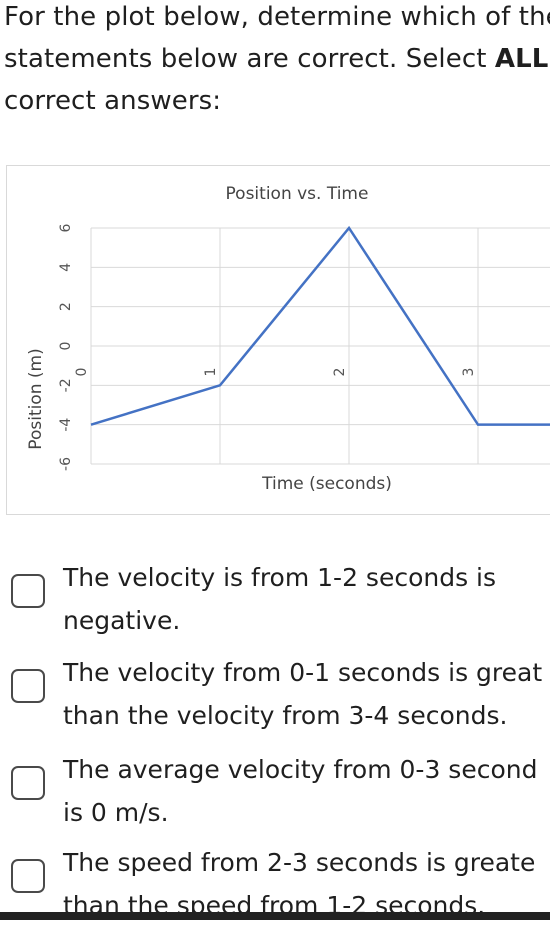 This screenshot has height=931, width=550. What do you see at coordinates (274, 905) in the screenshot?
I see `answer-option-4-line-2: than the speed from 1-2 seconds.` at bounding box center [274, 905].